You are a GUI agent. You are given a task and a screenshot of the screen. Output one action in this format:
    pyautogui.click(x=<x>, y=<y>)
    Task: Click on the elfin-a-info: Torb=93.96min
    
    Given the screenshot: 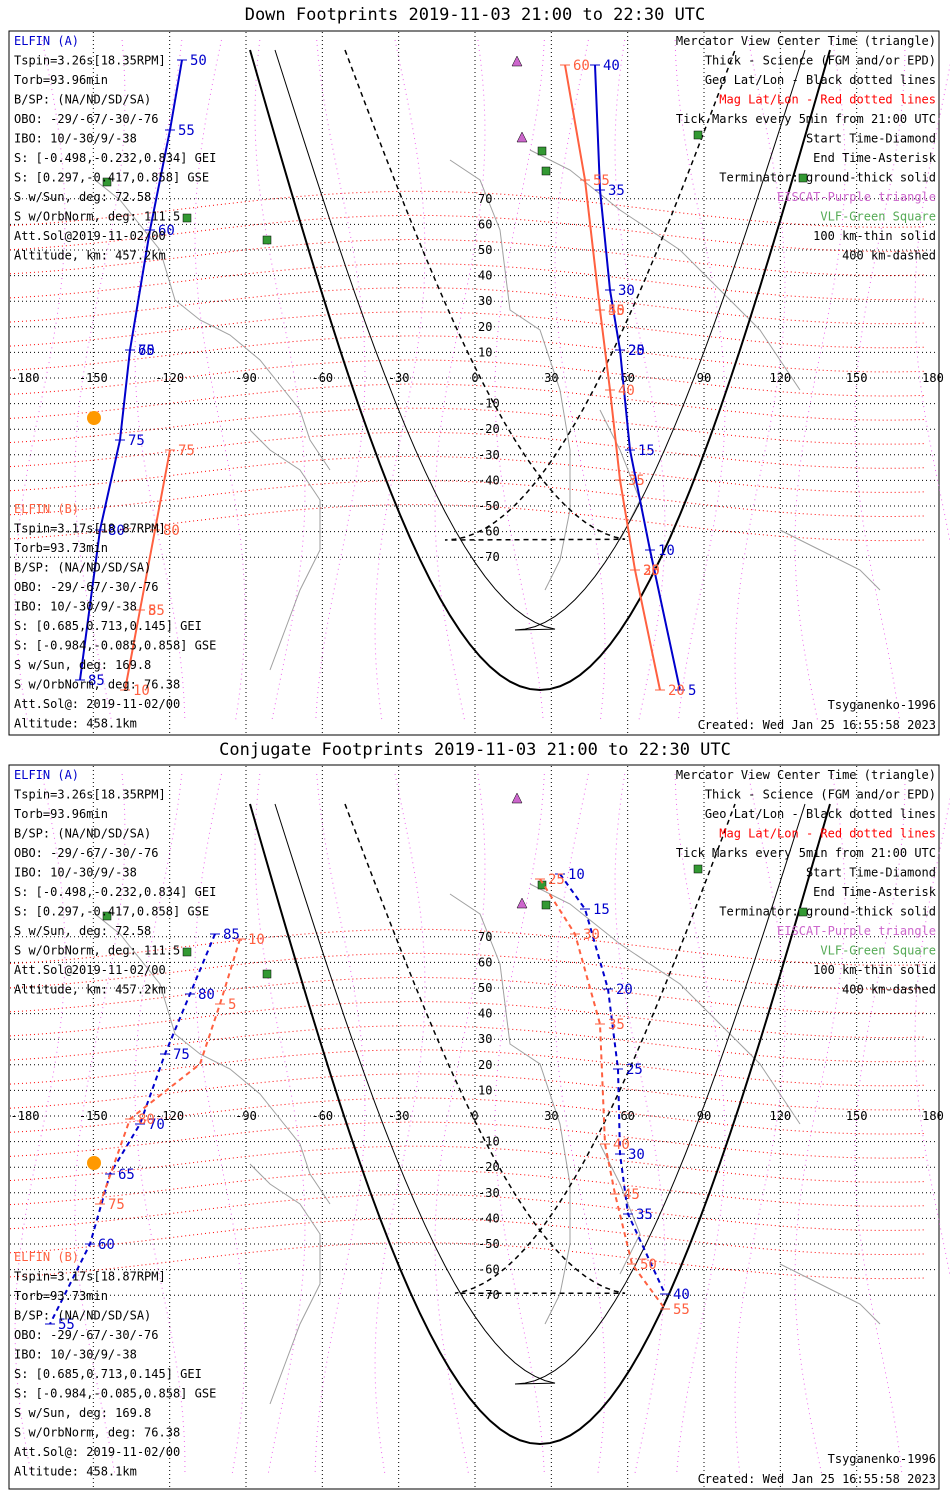 What is the action you would take?
    pyautogui.click(x=61, y=80)
    